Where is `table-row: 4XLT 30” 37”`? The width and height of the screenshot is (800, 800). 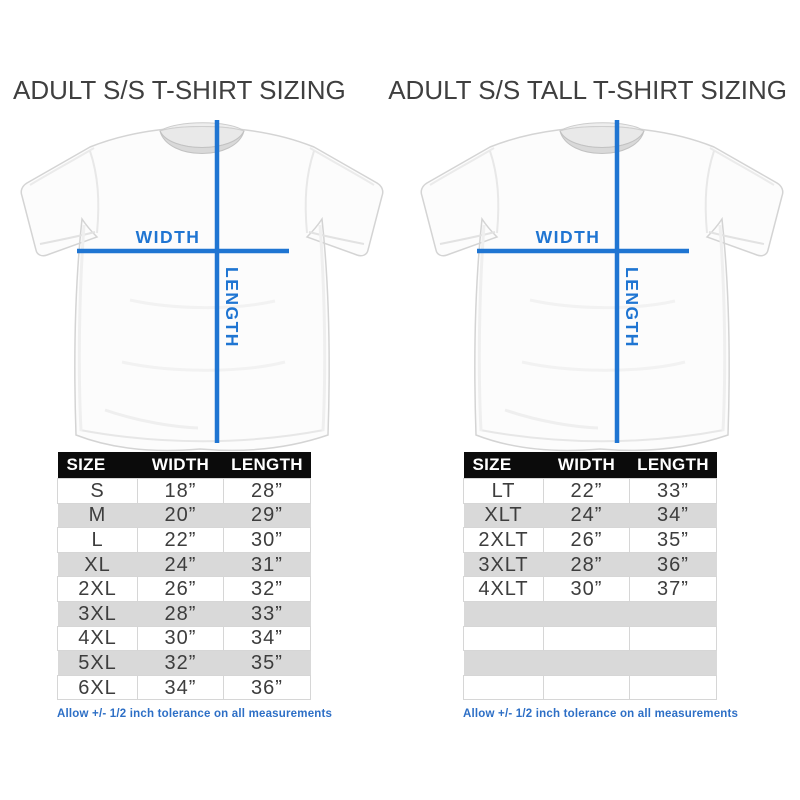 table-row: 4XLT 30” 37” is located at coordinates (590, 589).